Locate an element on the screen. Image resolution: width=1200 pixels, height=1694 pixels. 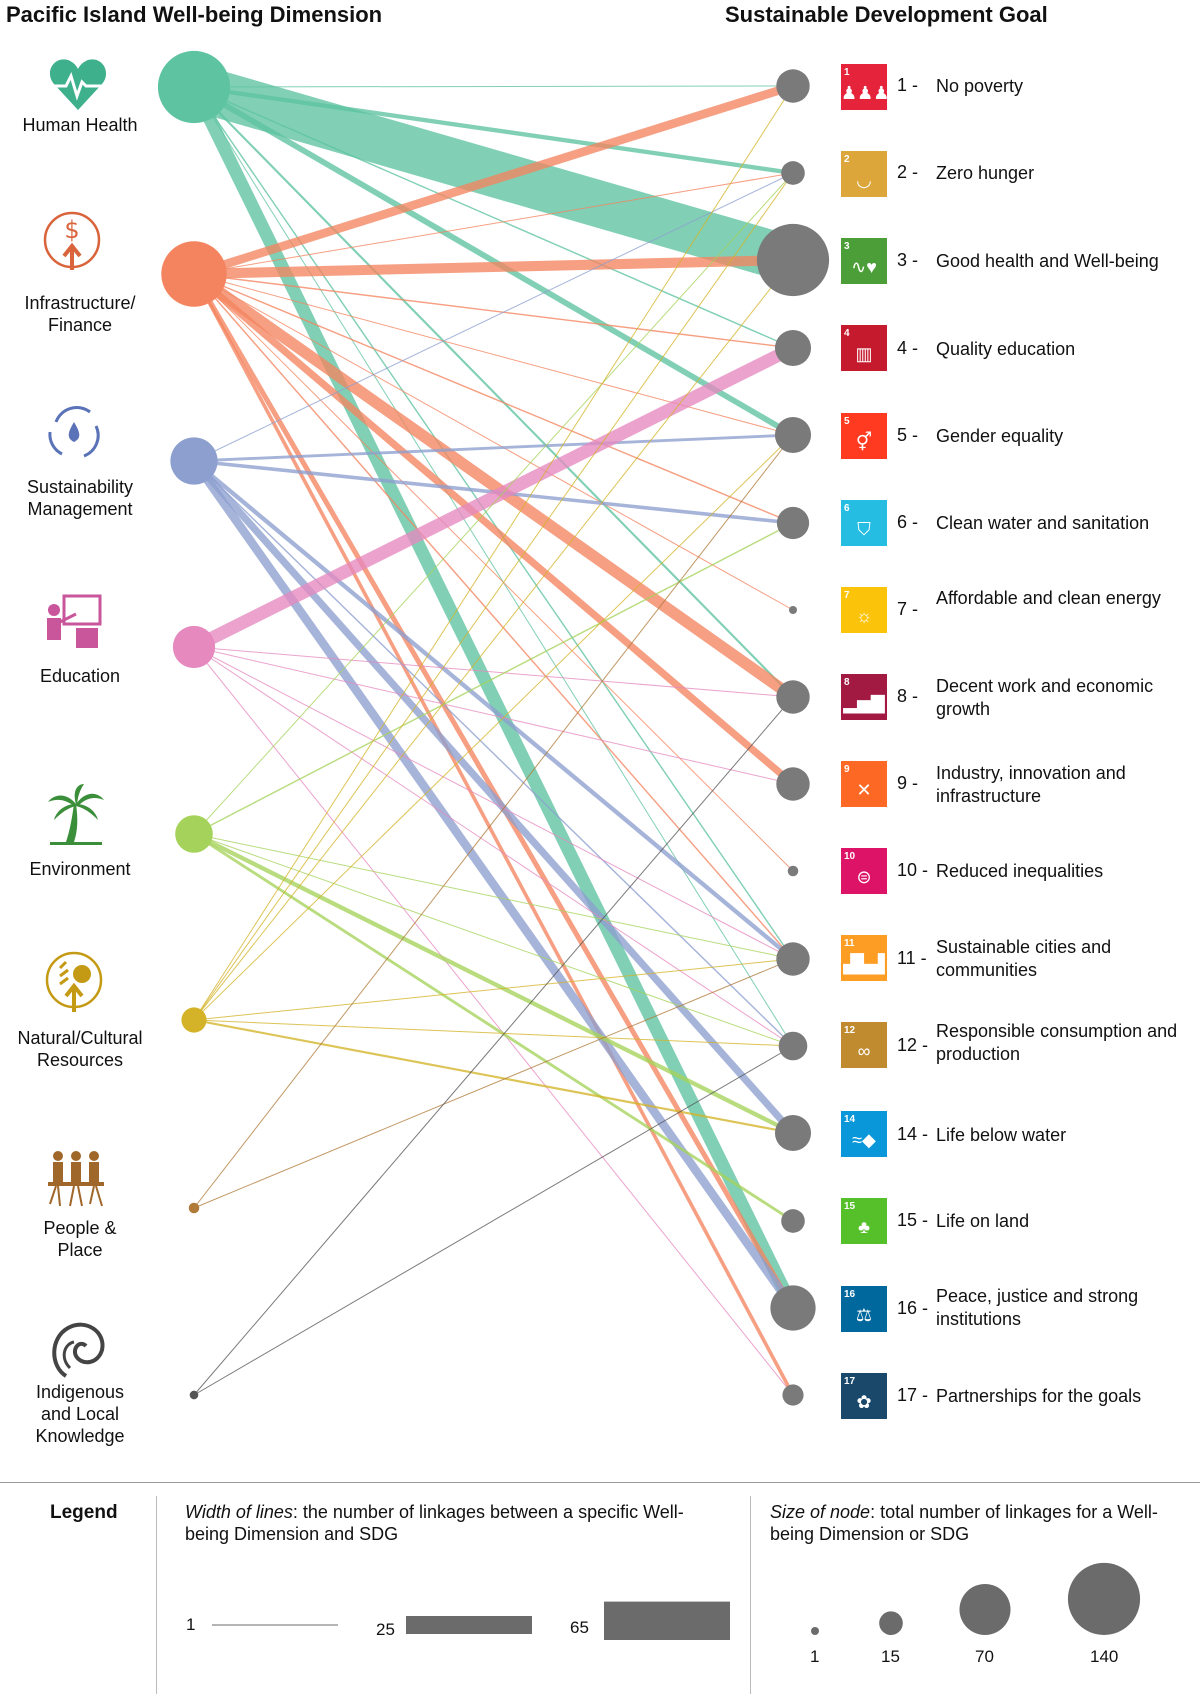
sdg-number-1: 1 - is located at coordinates (908, 85).